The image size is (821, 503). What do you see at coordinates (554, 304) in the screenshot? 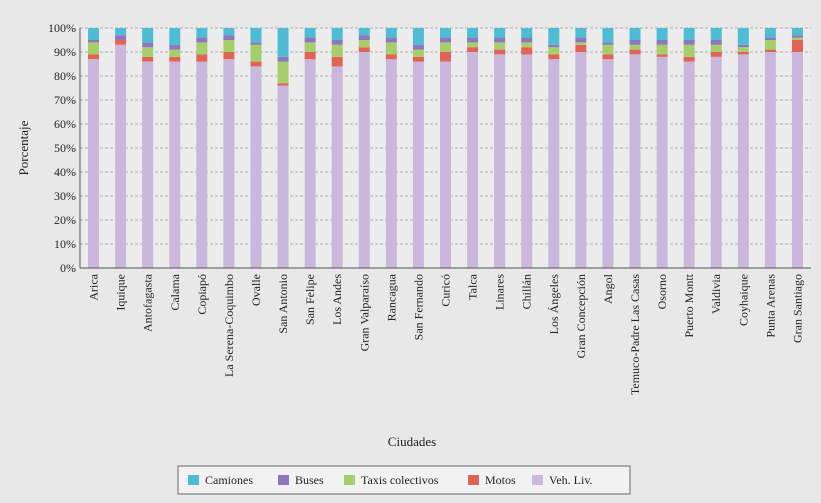
I see `x-tick-label: Los Ángeles` at bounding box center [554, 304].